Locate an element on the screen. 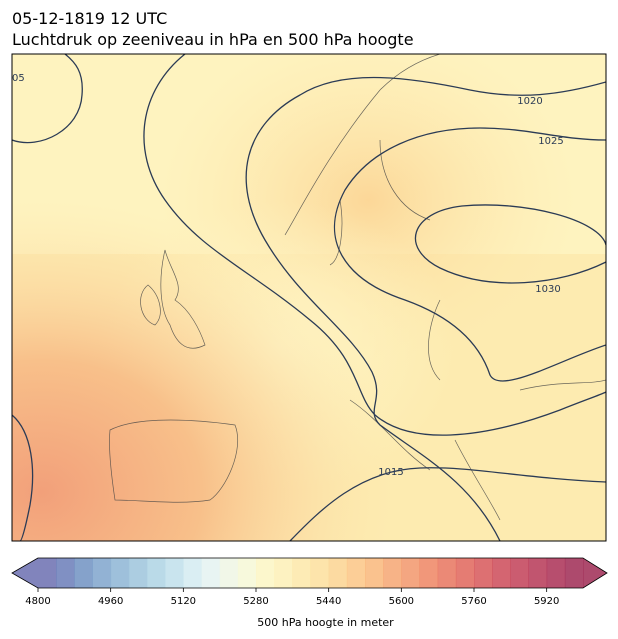  colorbar-tick-label: 5440 is located at coordinates (328, 601).